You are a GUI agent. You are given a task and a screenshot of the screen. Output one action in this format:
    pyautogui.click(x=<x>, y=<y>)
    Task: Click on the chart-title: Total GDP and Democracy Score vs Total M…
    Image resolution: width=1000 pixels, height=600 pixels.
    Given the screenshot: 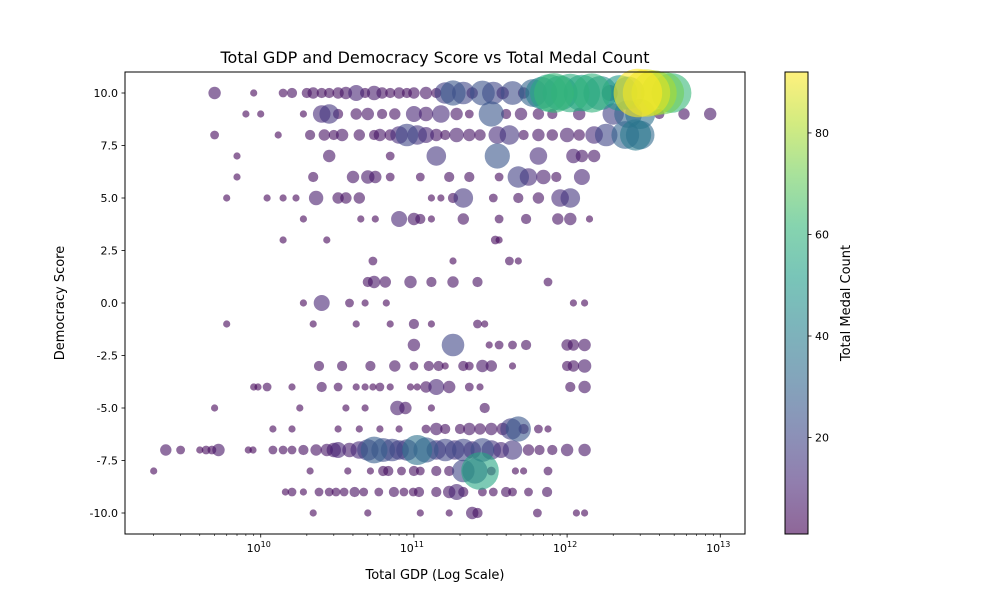 What is the action you would take?
    pyautogui.click(x=434, y=57)
    